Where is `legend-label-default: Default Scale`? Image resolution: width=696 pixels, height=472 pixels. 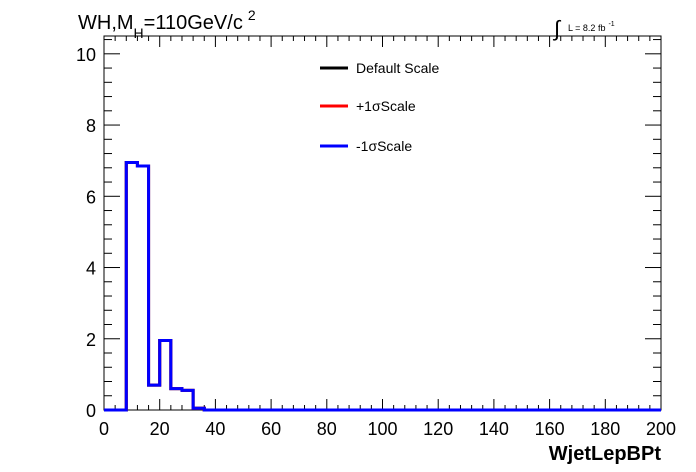 legend-label-default: Default Scale is located at coordinates (397, 68).